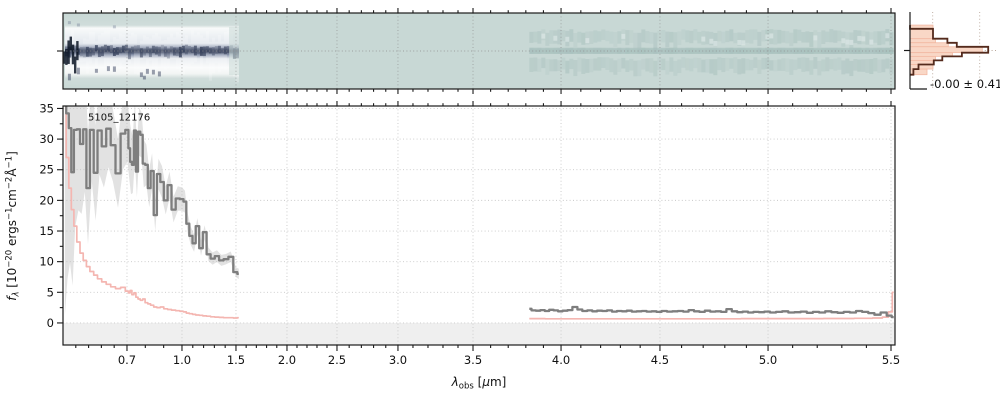 The width and height of the screenshot is (1000, 400). What do you see at coordinates (337, 360) in the screenshot?
I see `x-tick-label: 2.5` at bounding box center [337, 360].